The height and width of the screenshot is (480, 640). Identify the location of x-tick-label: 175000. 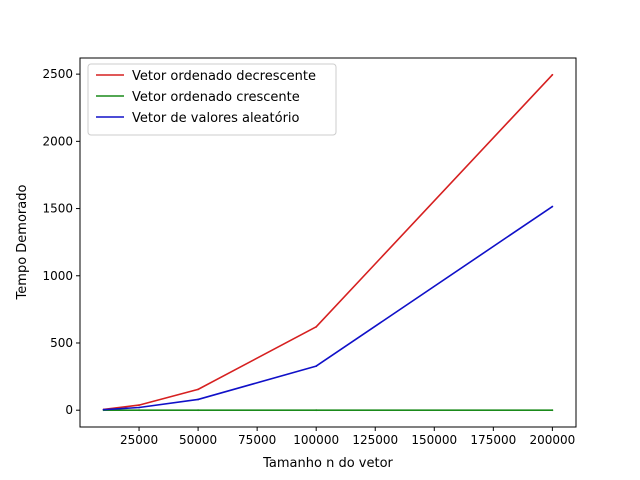
(493, 440).